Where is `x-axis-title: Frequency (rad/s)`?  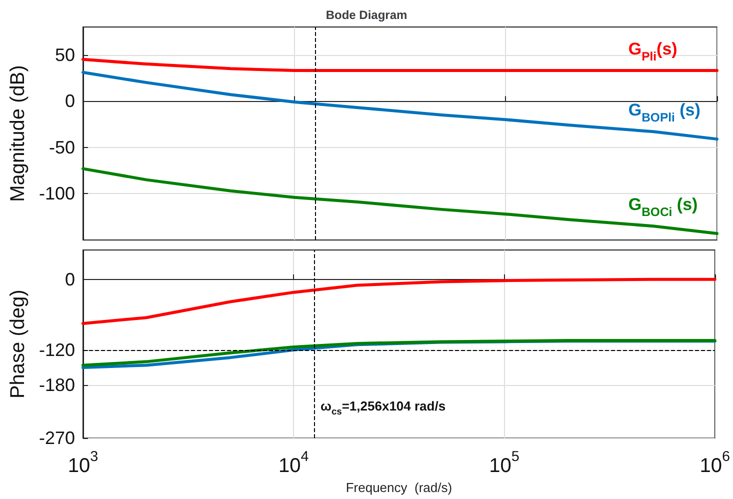
x-axis-title: Frequency (rad/s) is located at coordinates (399, 487).